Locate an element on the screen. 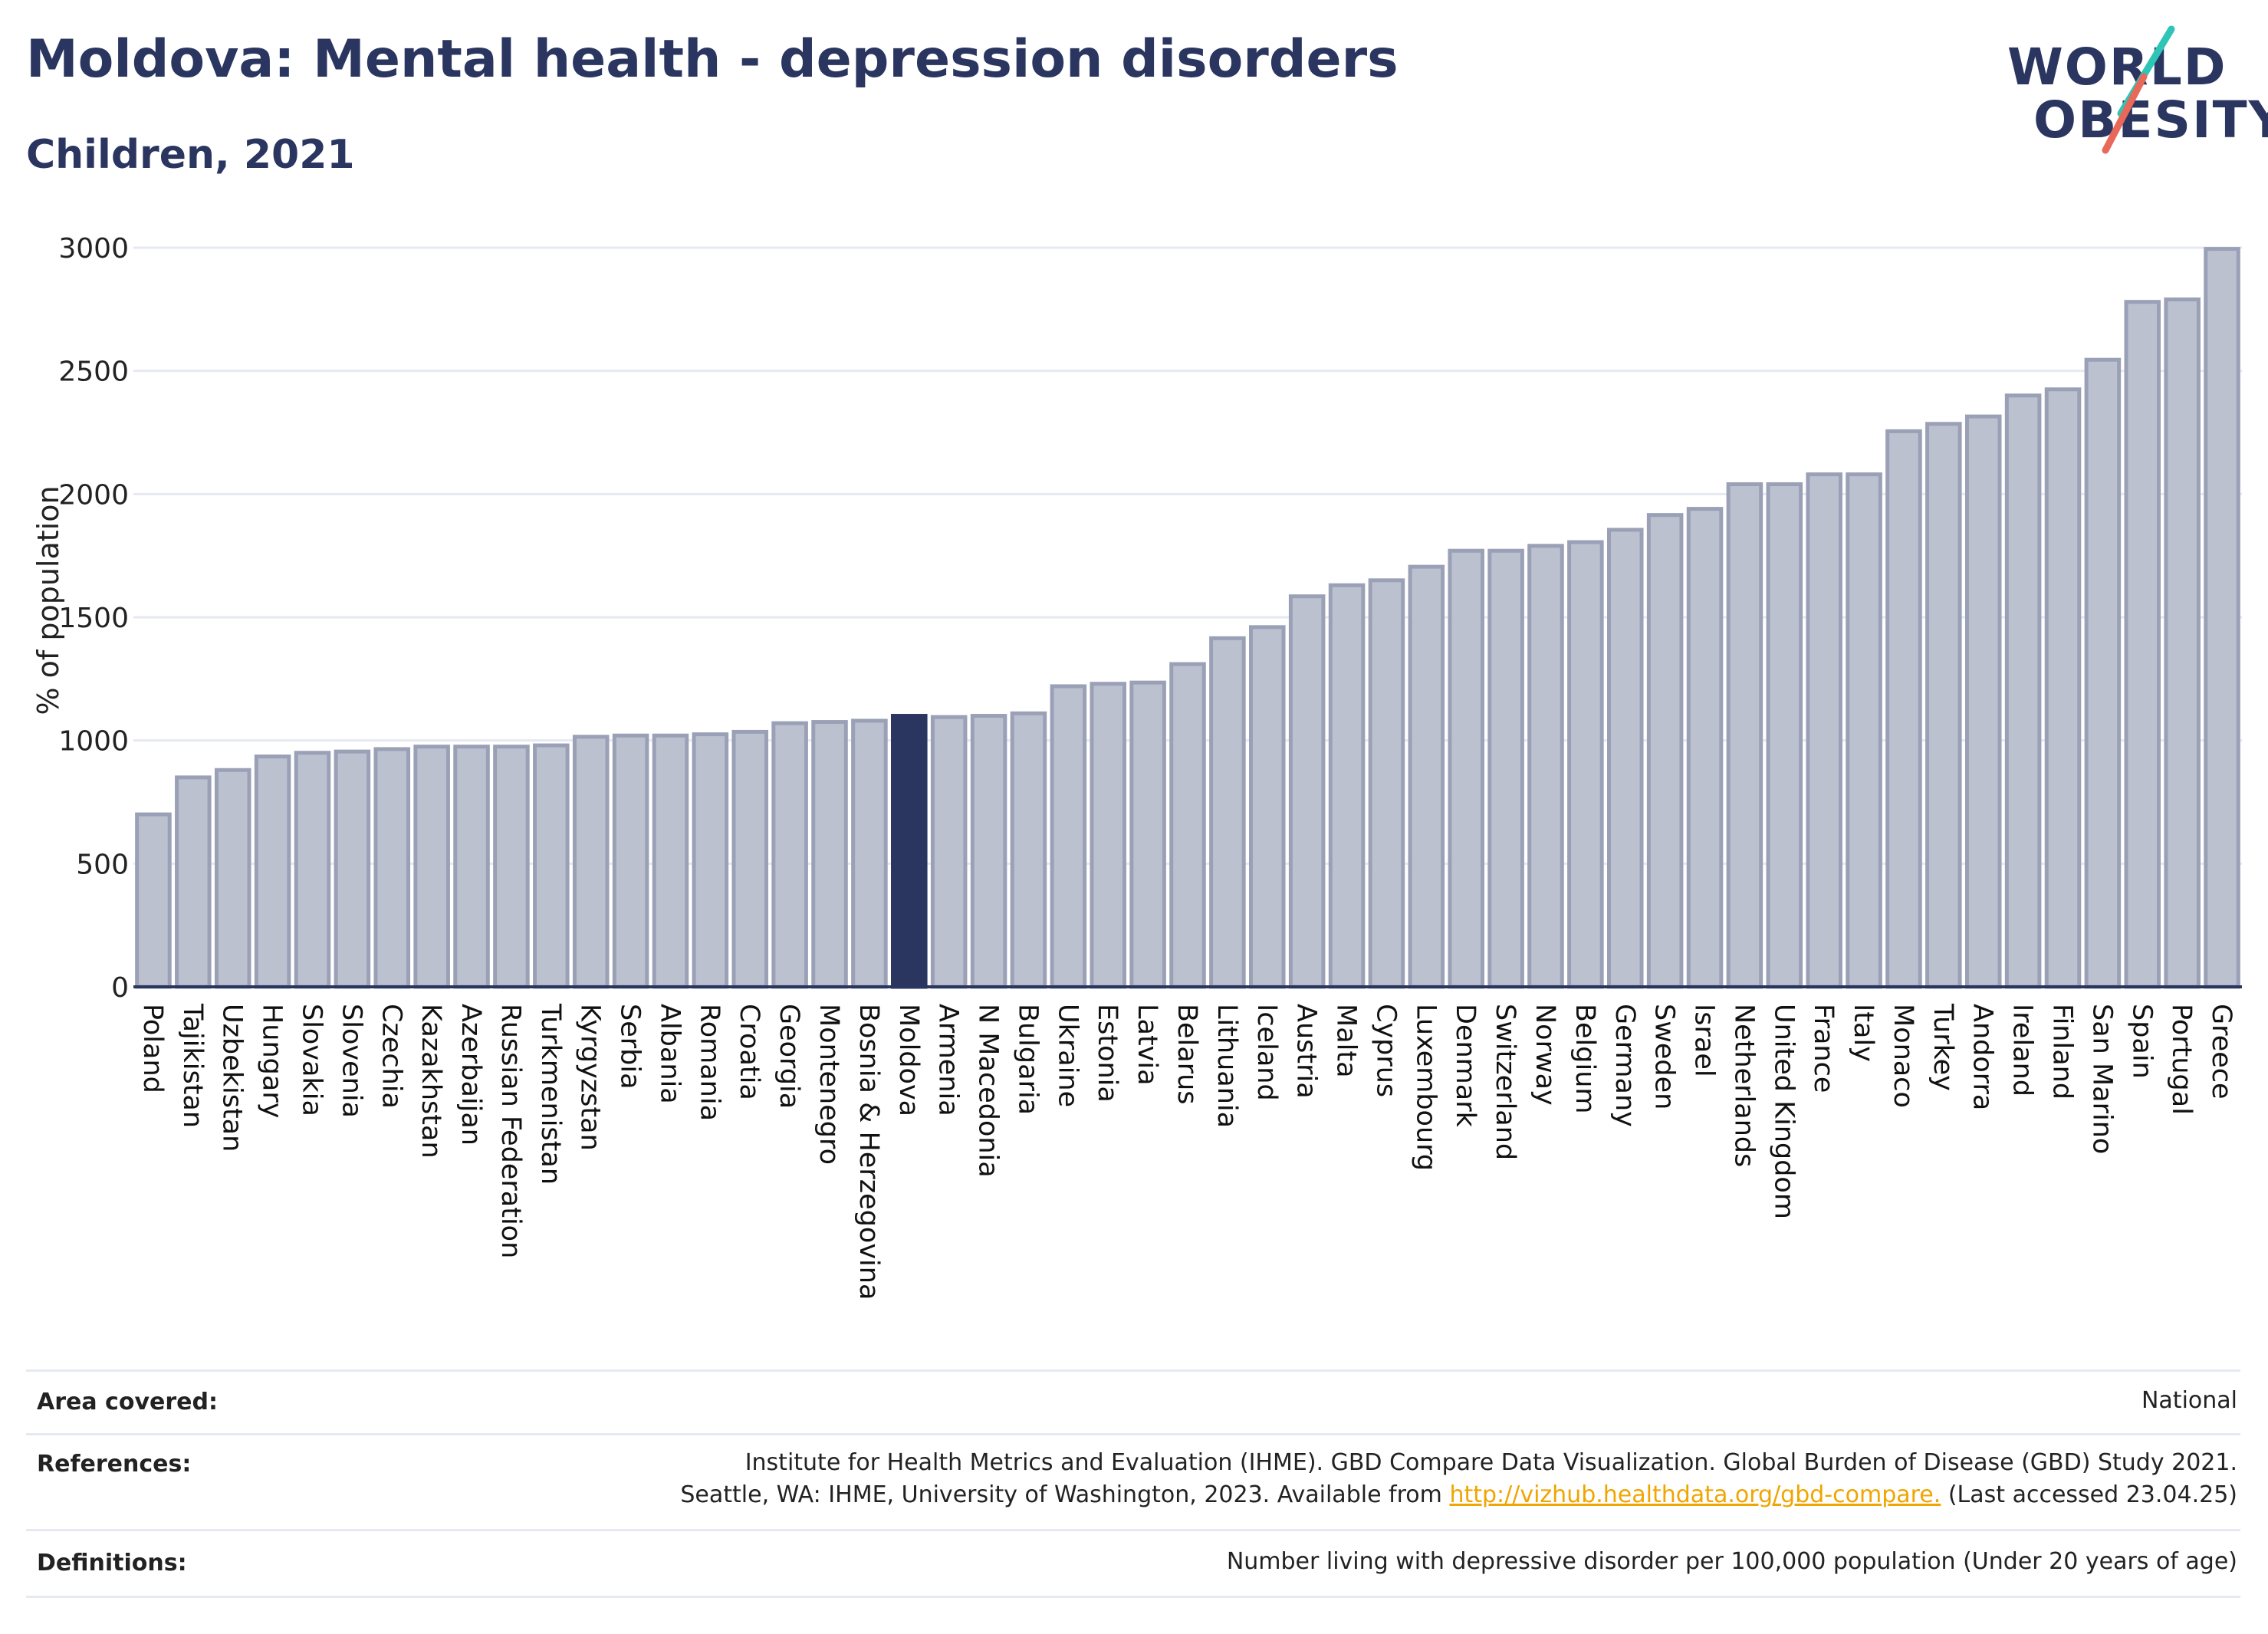 The width and height of the screenshot is (2268, 1634). x-tick-label: Lithuania is located at coordinates (1226, 1066).